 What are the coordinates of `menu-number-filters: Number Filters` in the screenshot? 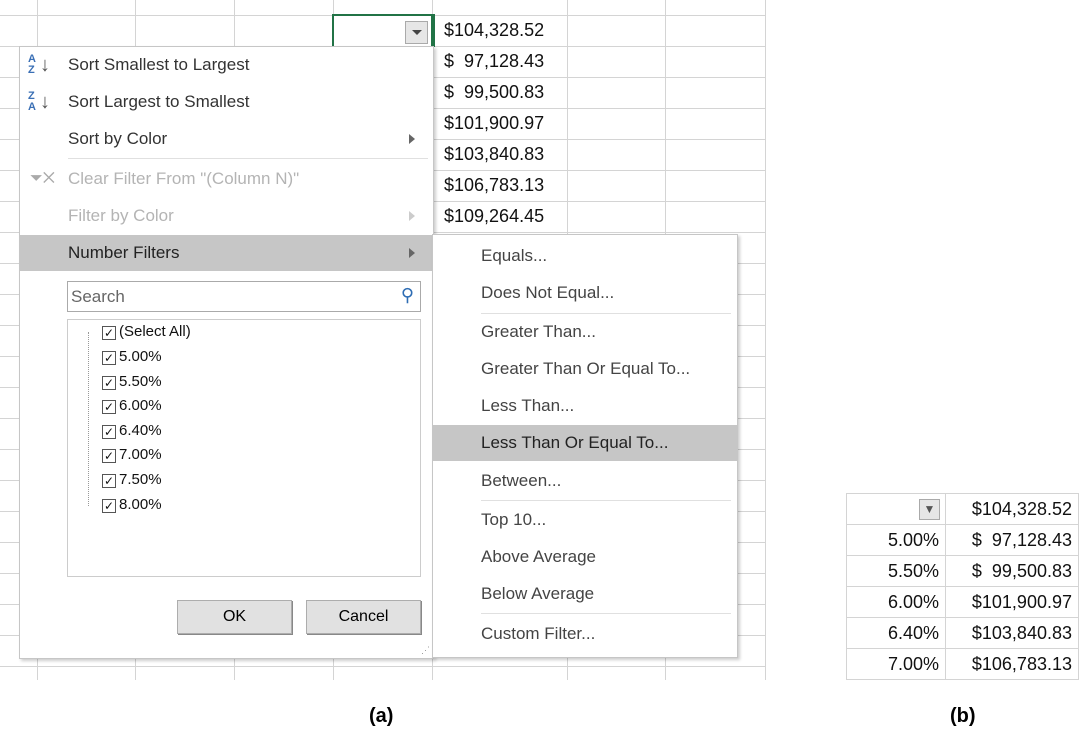 It's located at (226, 253).